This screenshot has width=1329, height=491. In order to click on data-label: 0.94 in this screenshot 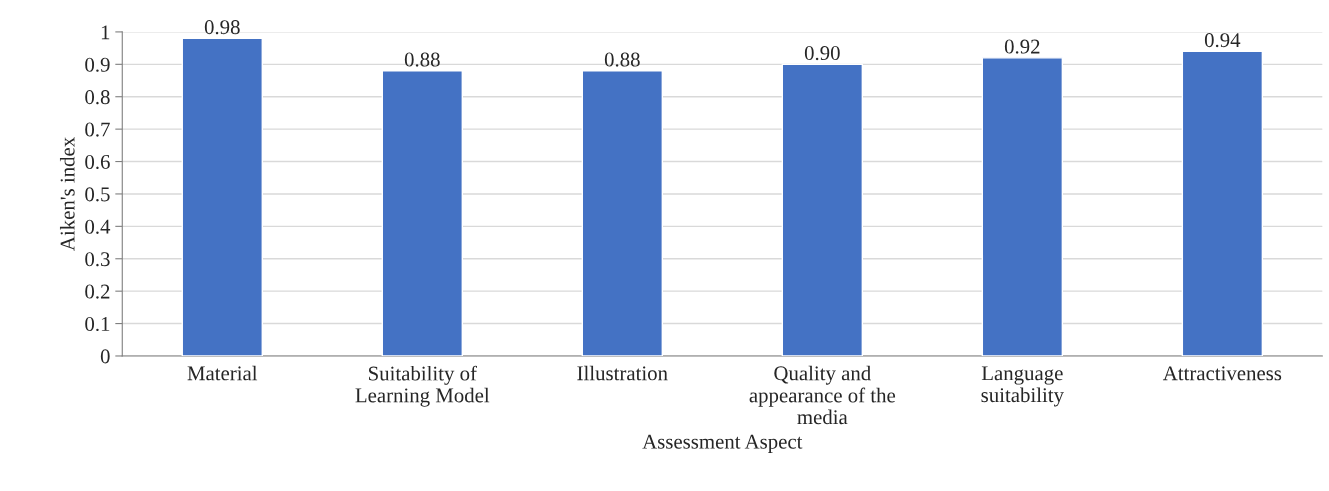, I will do `click(1222, 40)`.